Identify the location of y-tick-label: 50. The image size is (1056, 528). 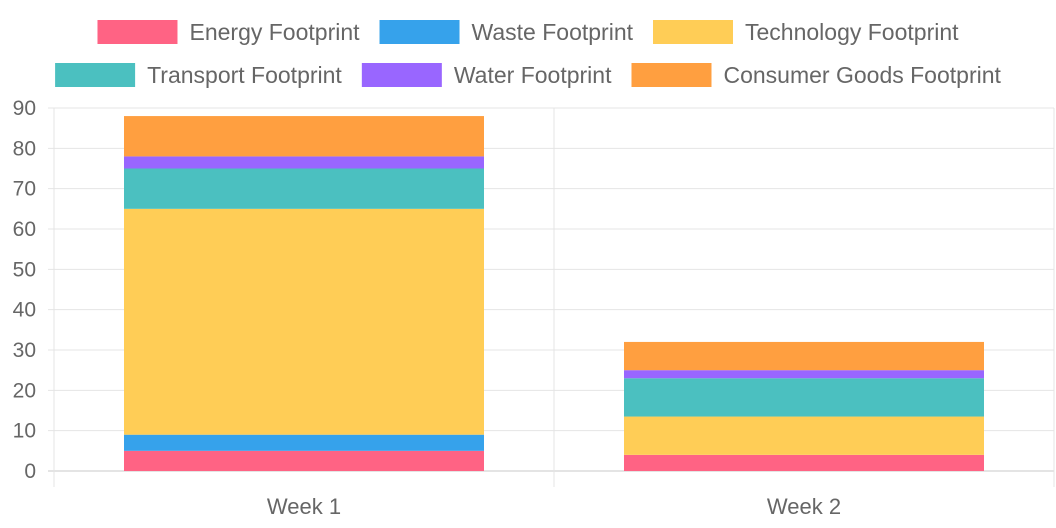
(24, 269).